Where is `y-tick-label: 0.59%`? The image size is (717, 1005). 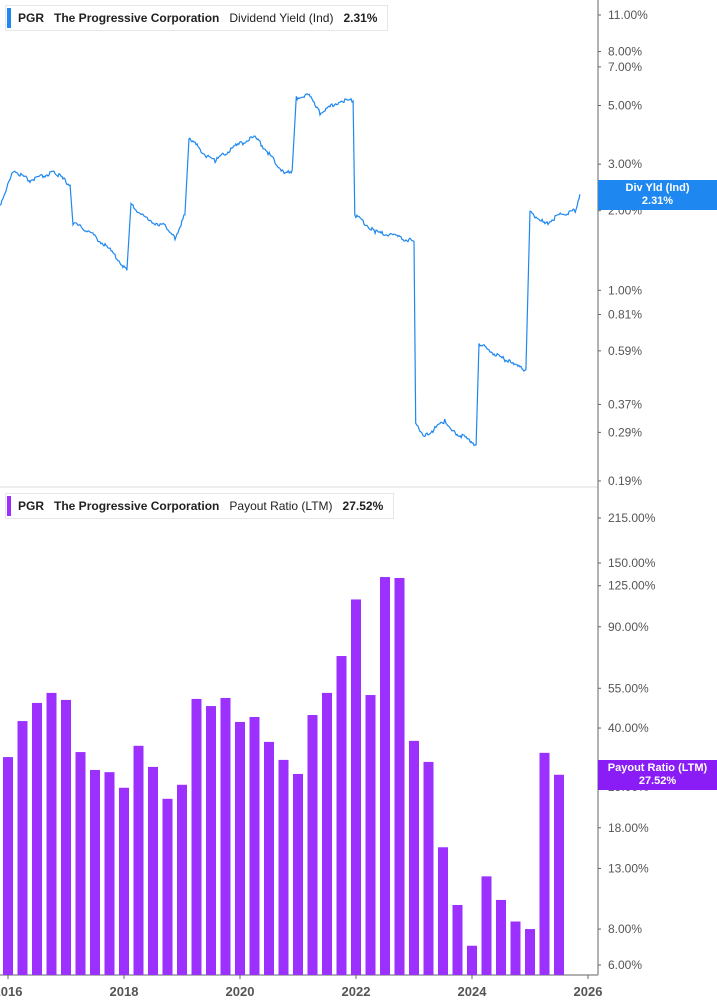 y-tick-label: 0.59% is located at coordinates (625, 351).